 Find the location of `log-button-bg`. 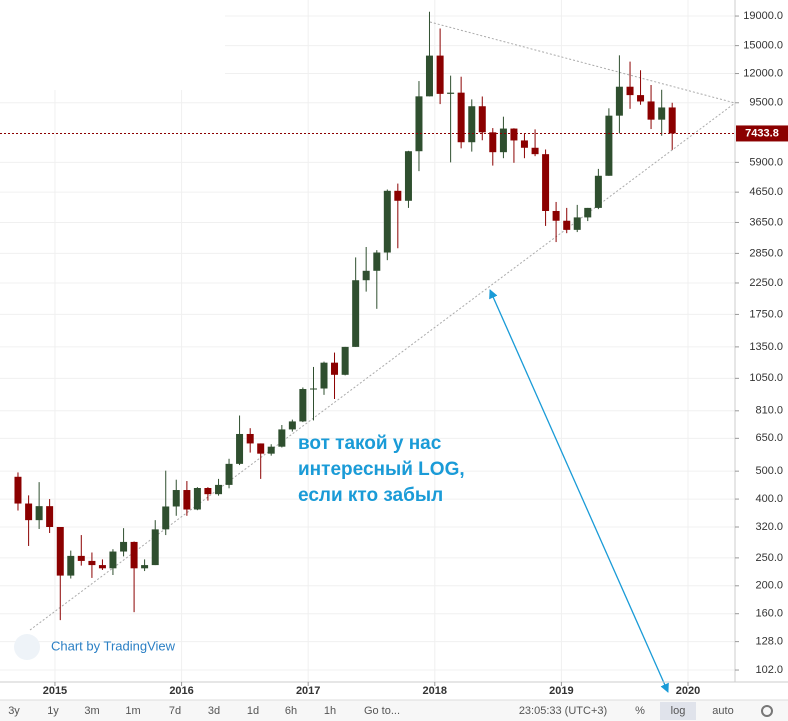

log-button-bg is located at coordinates (678, 711).